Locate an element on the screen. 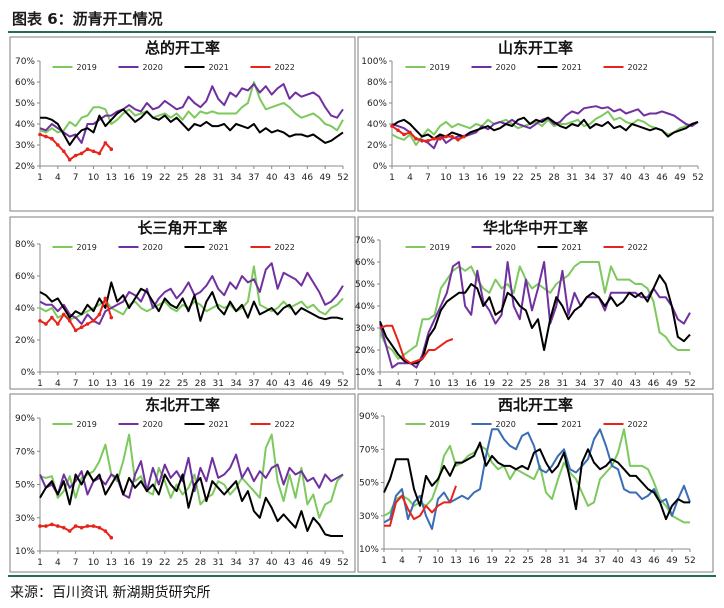 This screenshot has width=724, height=608. y-tick-label: 20% is located at coordinates (25, 341).